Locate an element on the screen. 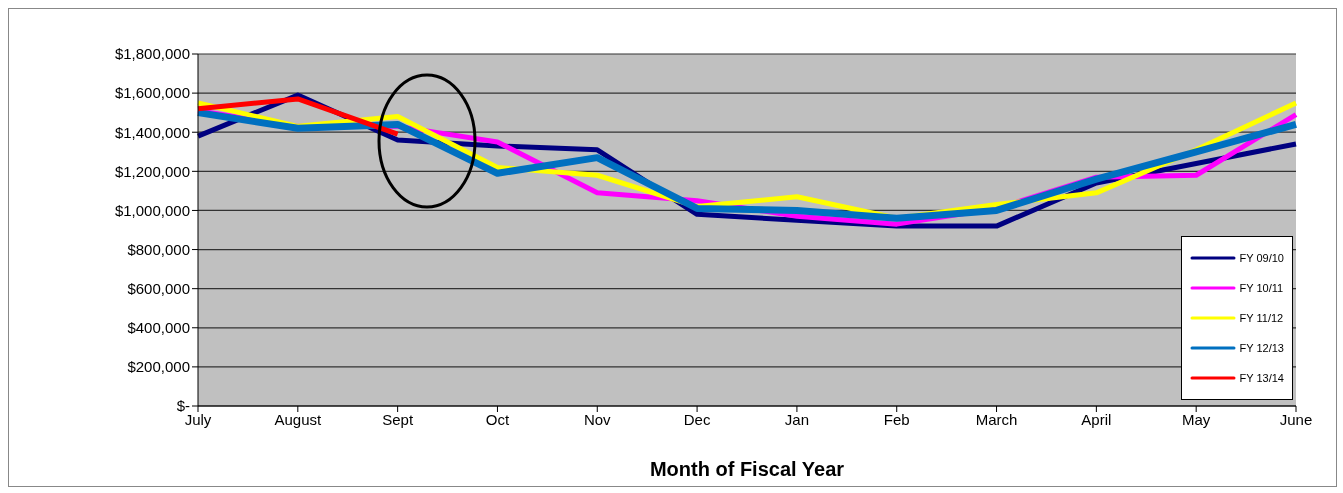 The image size is (1343, 493). y-tick-label: $600,000 is located at coordinates (158, 288).